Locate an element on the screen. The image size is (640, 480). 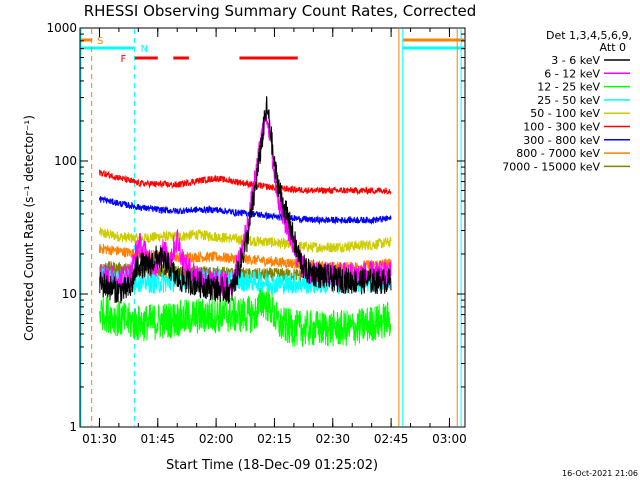
attenuator-flags: S N F is located at coordinates (272, 50).